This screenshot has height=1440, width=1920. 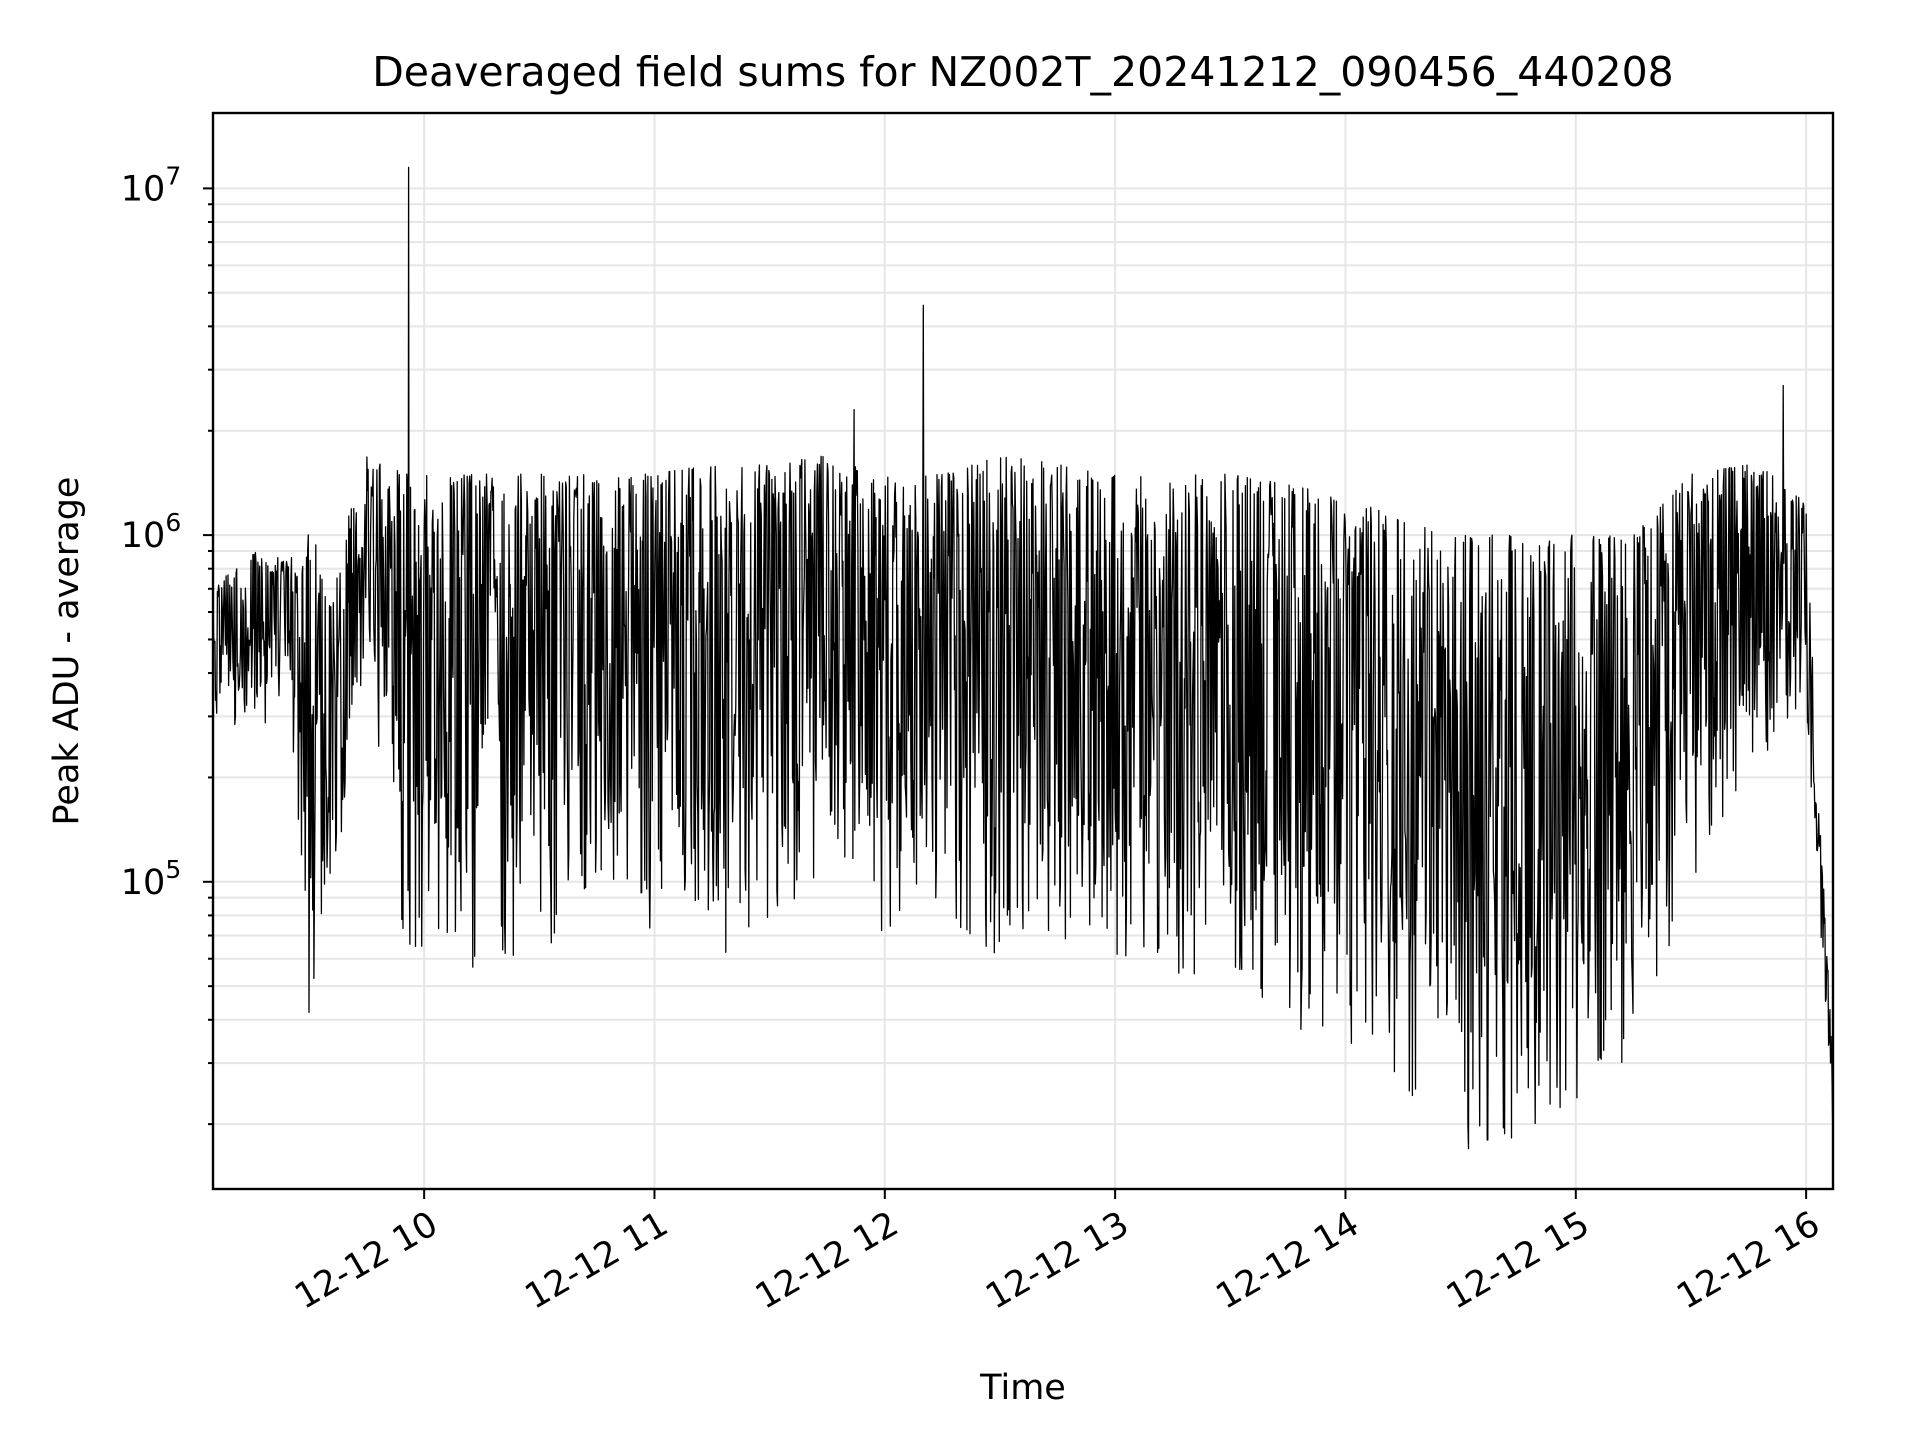 I want to click on y-axis-label: Peak ADU - average, so click(x=67, y=651).